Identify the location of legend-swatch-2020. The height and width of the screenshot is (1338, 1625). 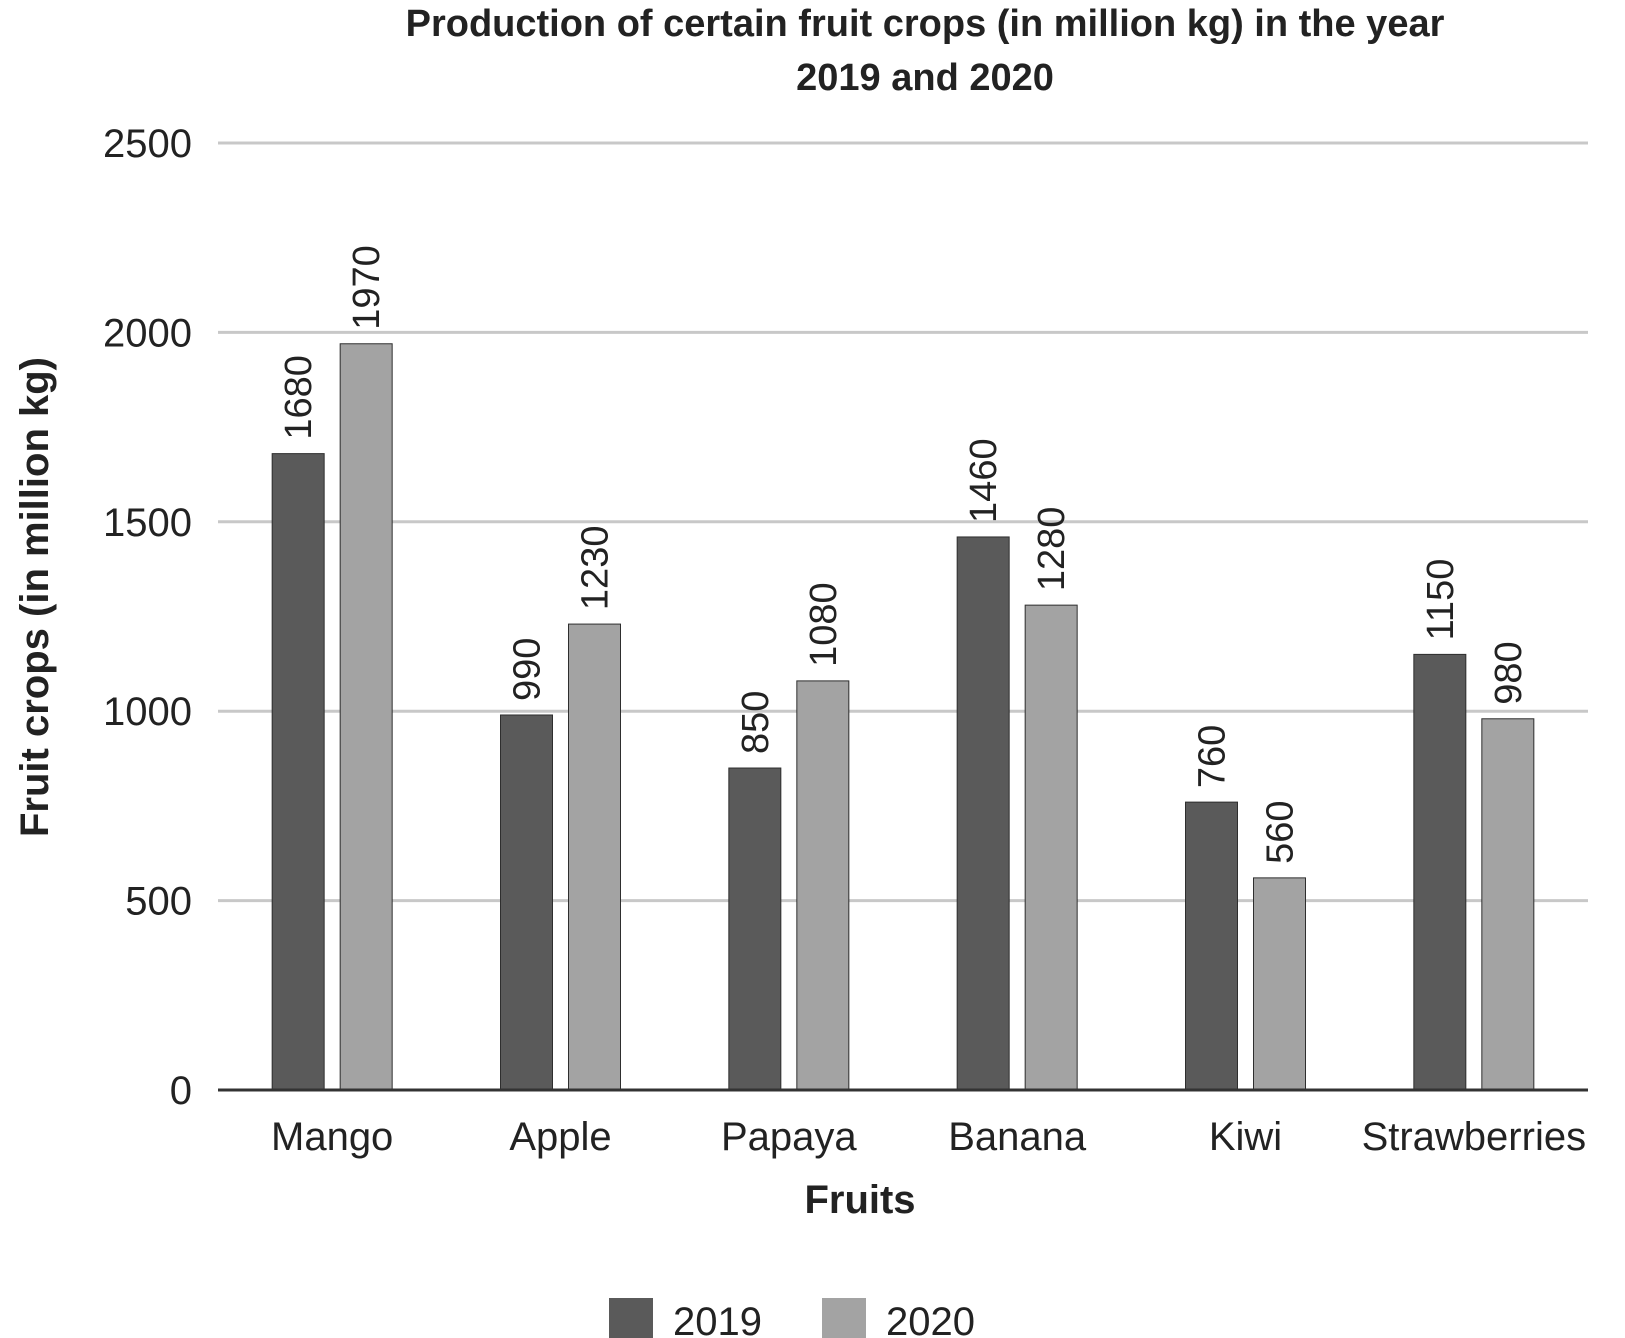
(844, 1318).